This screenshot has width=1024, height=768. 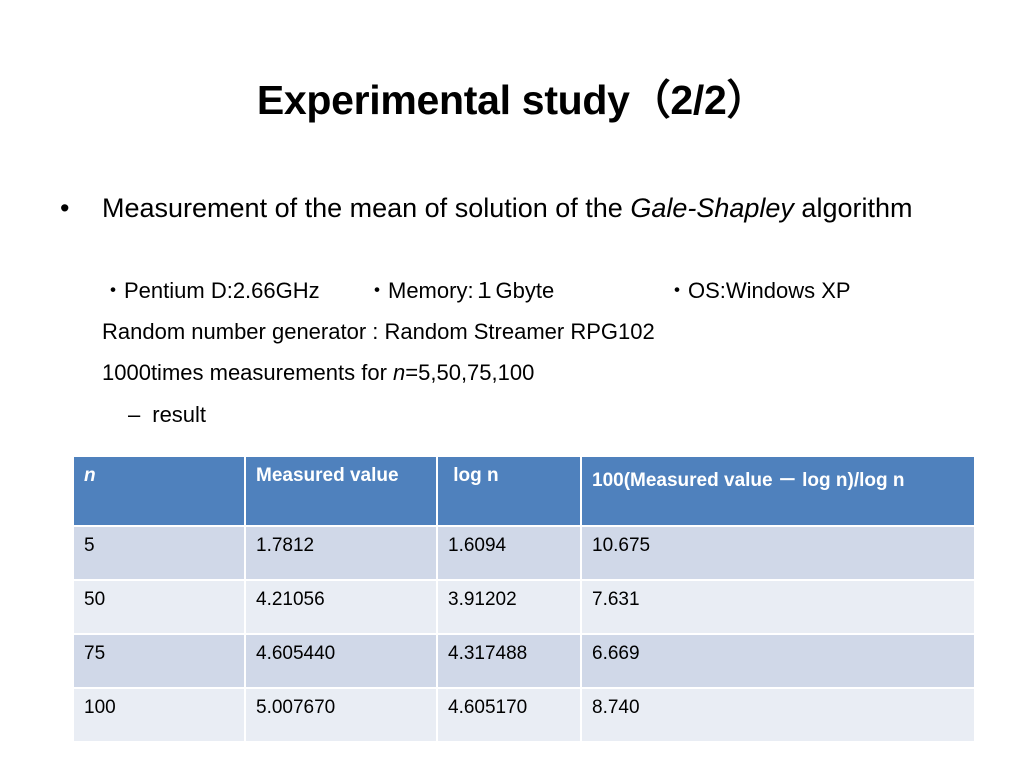 I want to click on spec-os: ・OS:Windows XP, so click(x=758, y=290).